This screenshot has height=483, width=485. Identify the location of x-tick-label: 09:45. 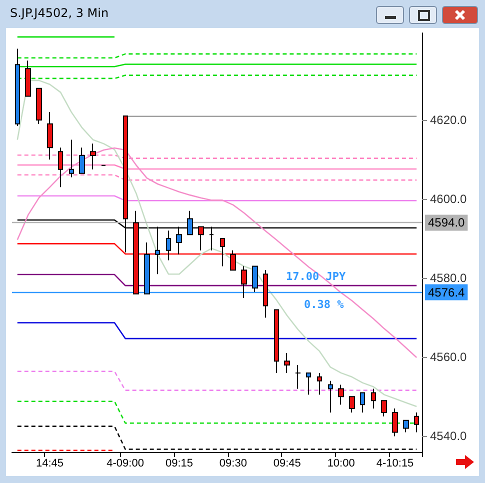
(287, 464).